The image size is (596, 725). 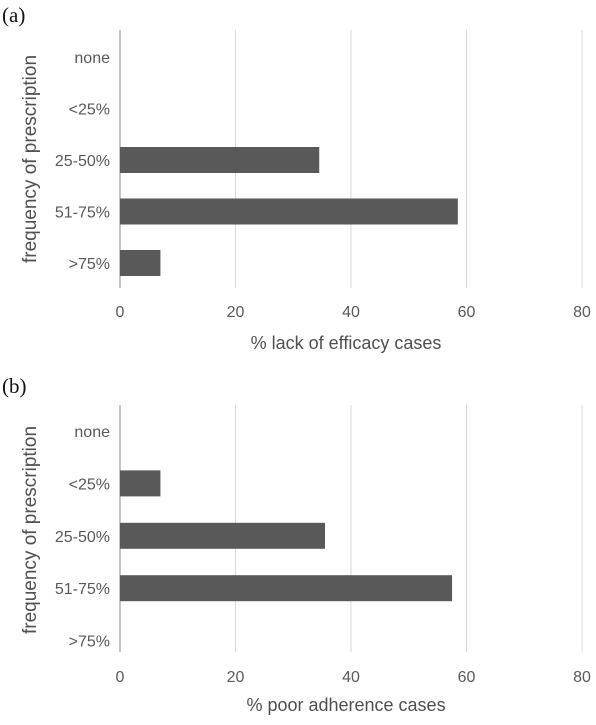 What do you see at coordinates (14, 386) in the screenshot?
I see `panel-label: (b)` at bounding box center [14, 386].